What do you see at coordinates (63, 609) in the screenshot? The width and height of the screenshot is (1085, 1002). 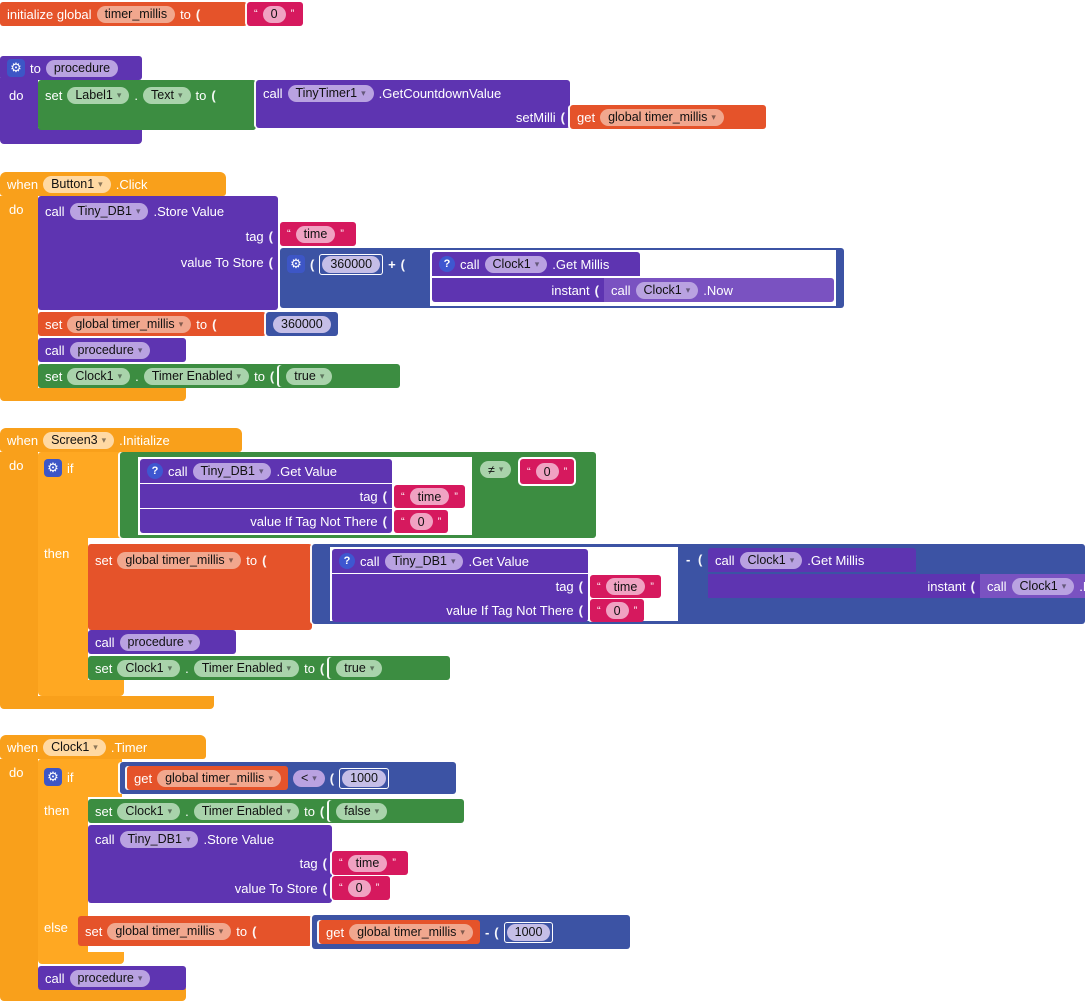 I see `if-block-spine` at bounding box center [63, 609].